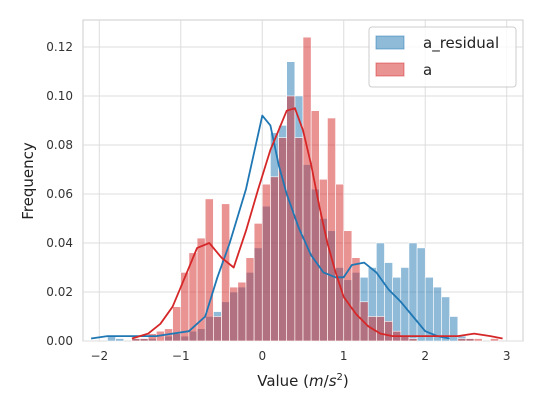 Image resolution: width=550 pixels, height=400 pixels. What do you see at coordinates (28, 181) in the screenshot?
I see `y-axis-label: Frequency` at bounding box center [28, 181].